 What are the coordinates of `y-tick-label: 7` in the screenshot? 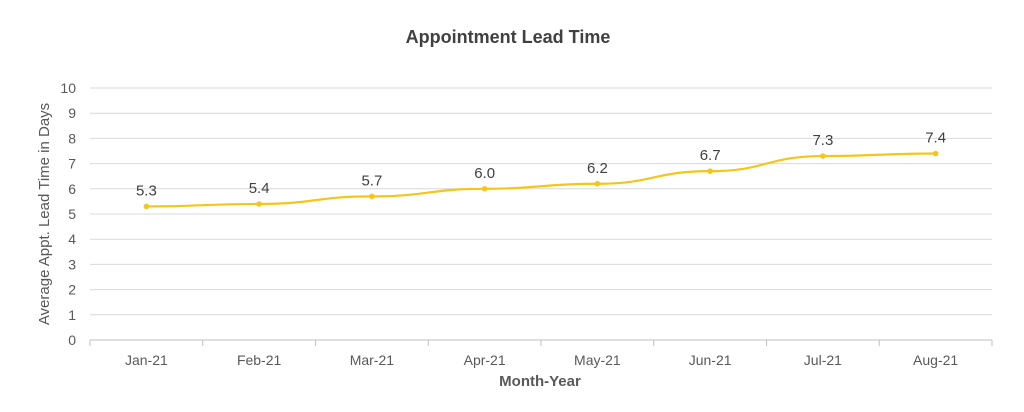 It's located at (72, 164).